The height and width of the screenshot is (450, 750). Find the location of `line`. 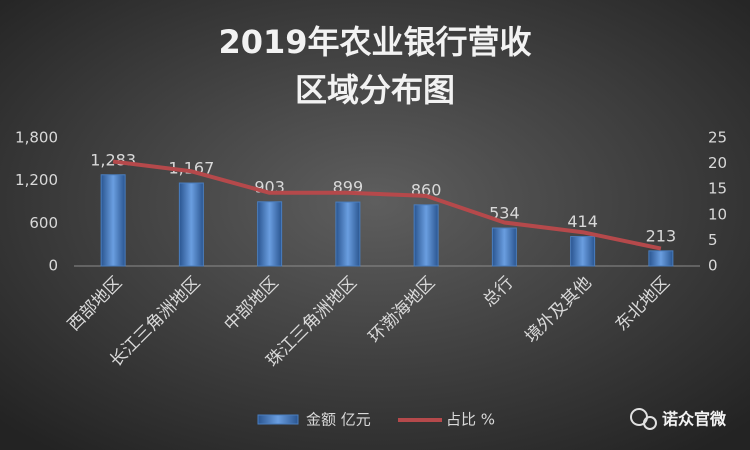

line is located at coordinates (387, 205).